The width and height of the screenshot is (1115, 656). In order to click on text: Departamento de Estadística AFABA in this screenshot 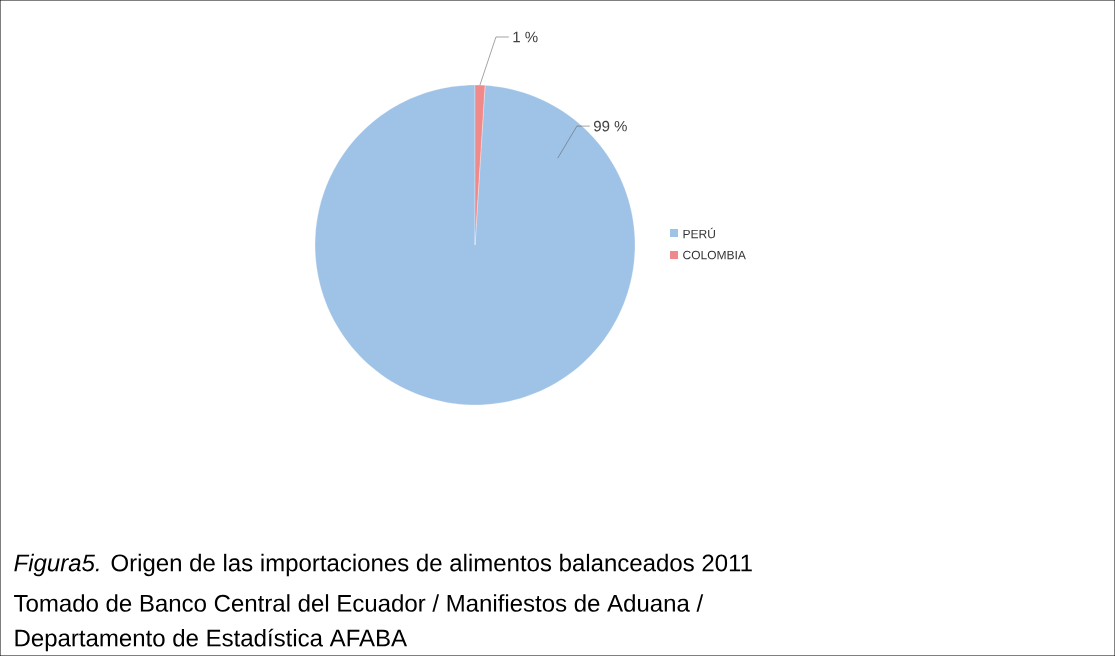, I will do `click(211, 640)`.